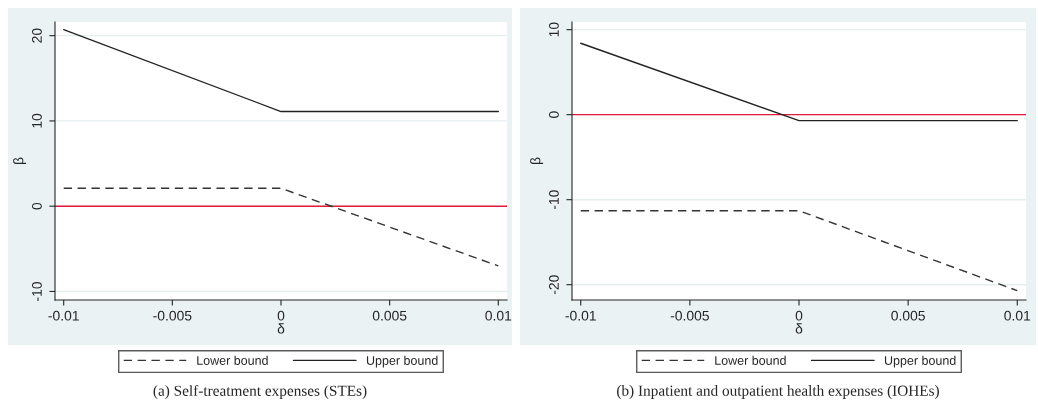 This screenshot has height=413, width=1038. I want to click on text: (b) Inpatient and outpatient health expenses (IOHEs), so click(778, 392).